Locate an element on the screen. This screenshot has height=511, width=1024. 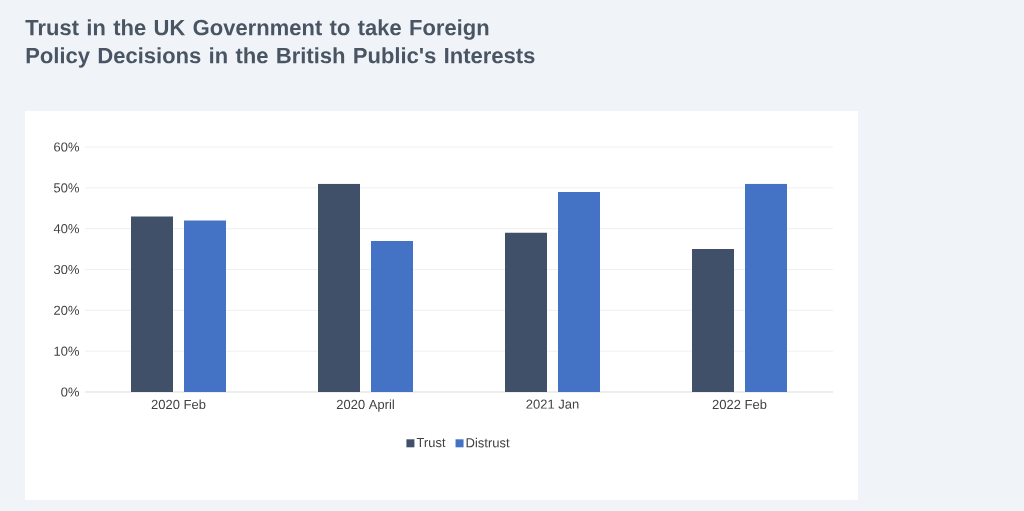
y-tick-label: 60% is located at coordinates (67, 147).